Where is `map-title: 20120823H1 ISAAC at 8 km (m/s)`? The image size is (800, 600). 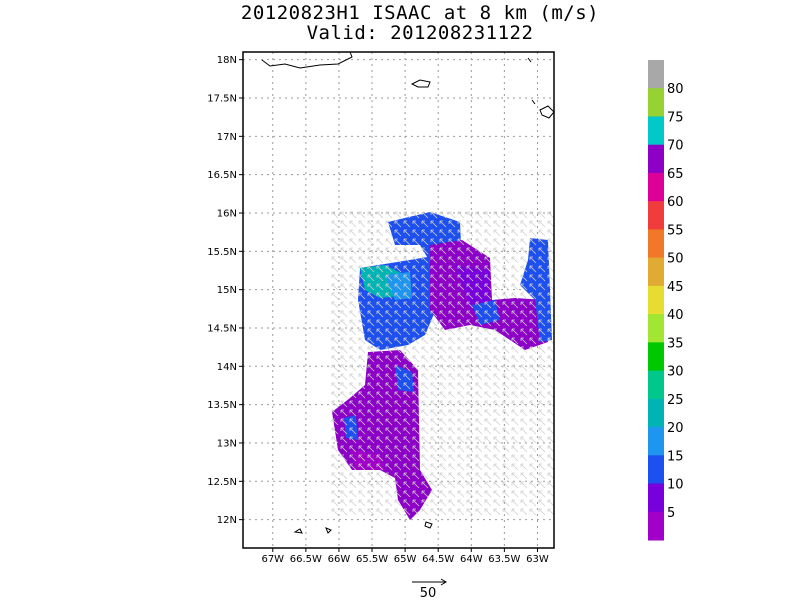 map-title: 20120823H1 ISAAC at 8 km (m/s) is located at coordinates (420, 13).